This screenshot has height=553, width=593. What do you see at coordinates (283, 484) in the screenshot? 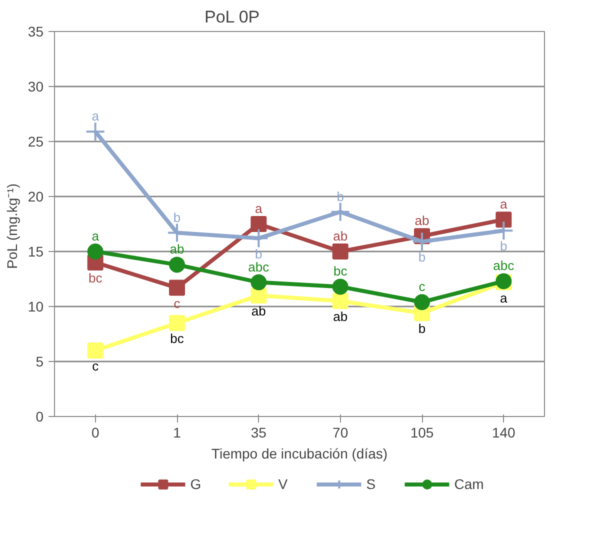
I see `legend-label: V` at bounding box center [283, 484].